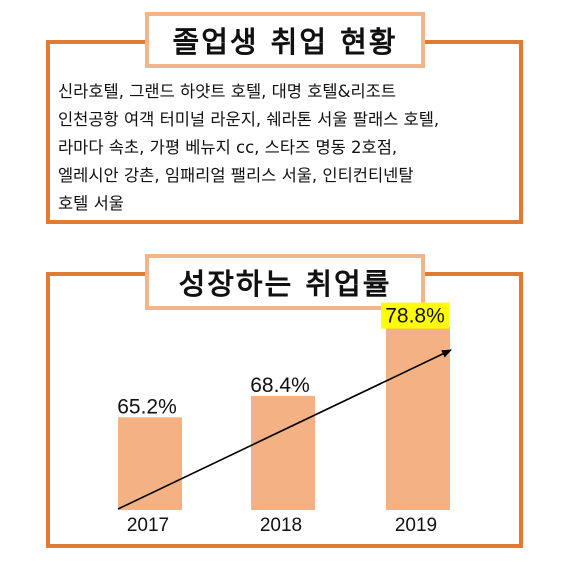 Image resolution: width=567 pixels, height=567 pixels. I want to click on value-label-2018: 68.4%, so click(280, 385).